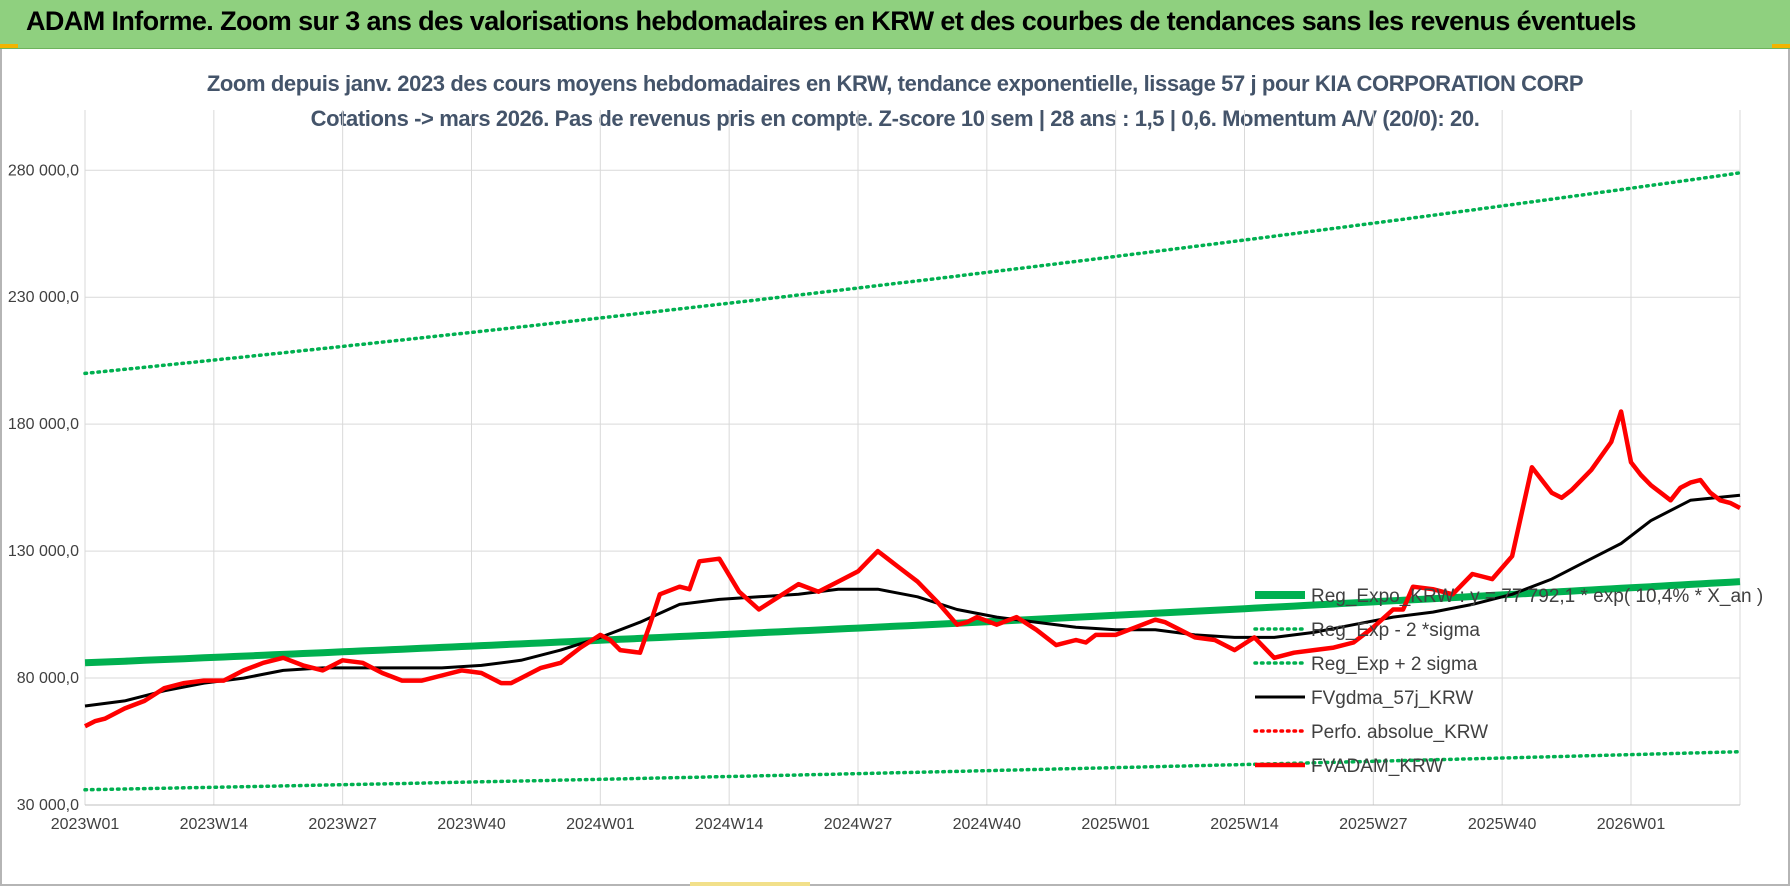 The image size is (1790, 886). I want to click on x-tick-label: 2023W01, so click(85, 824).